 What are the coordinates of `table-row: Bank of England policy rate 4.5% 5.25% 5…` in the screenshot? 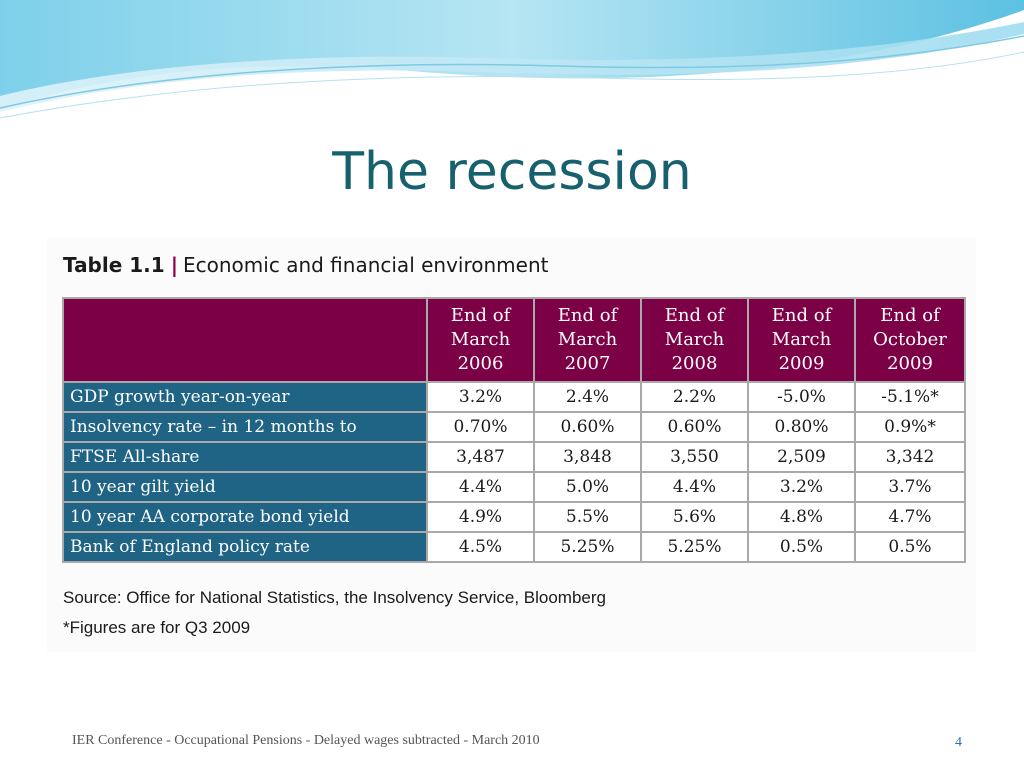 It's located at (514, 547).